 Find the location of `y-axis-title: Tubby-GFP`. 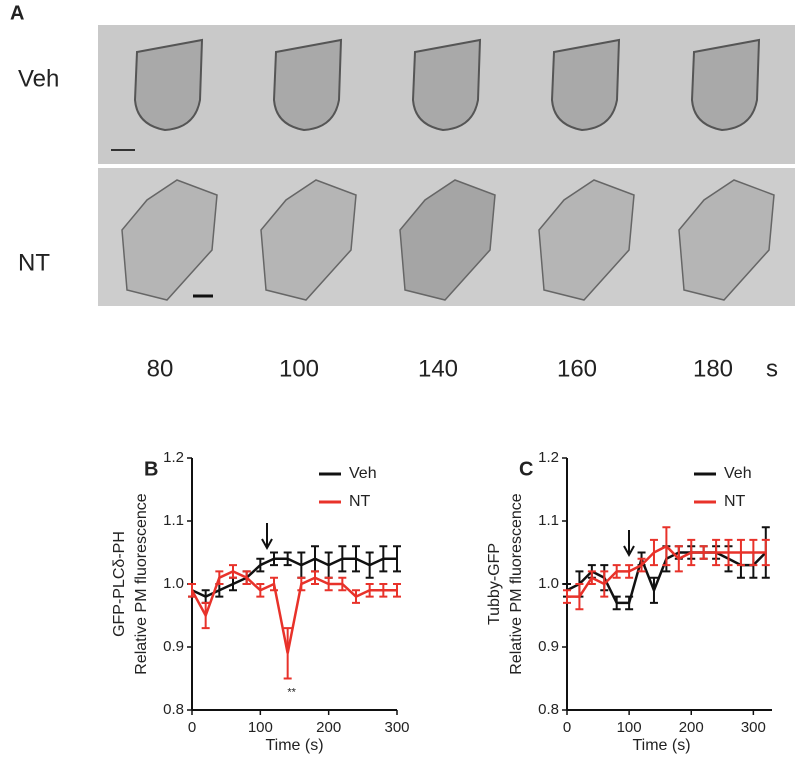

y-axis-title: Tubby-GFP is located at coordinates (494, 584).